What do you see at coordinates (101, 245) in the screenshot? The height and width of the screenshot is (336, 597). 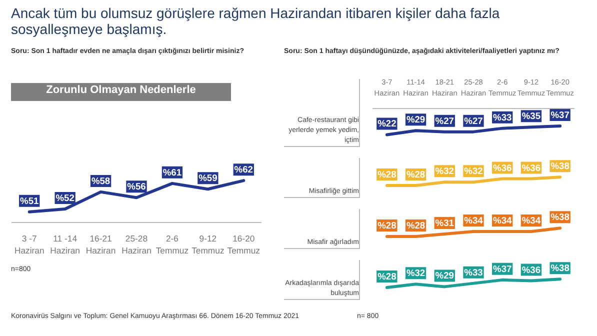 I see `x-tick-label: 16-21 Haziran` at bounding box center [101, 245].